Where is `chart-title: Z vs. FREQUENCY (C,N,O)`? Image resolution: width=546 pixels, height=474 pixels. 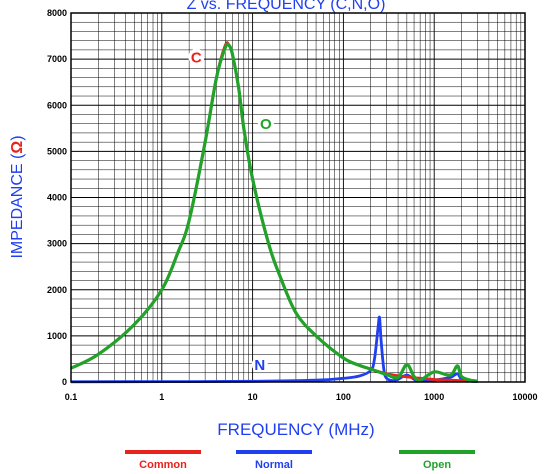 chart-title: Z vs. FREQUENCY (C,N,O) is located at coordinates (286, 6).